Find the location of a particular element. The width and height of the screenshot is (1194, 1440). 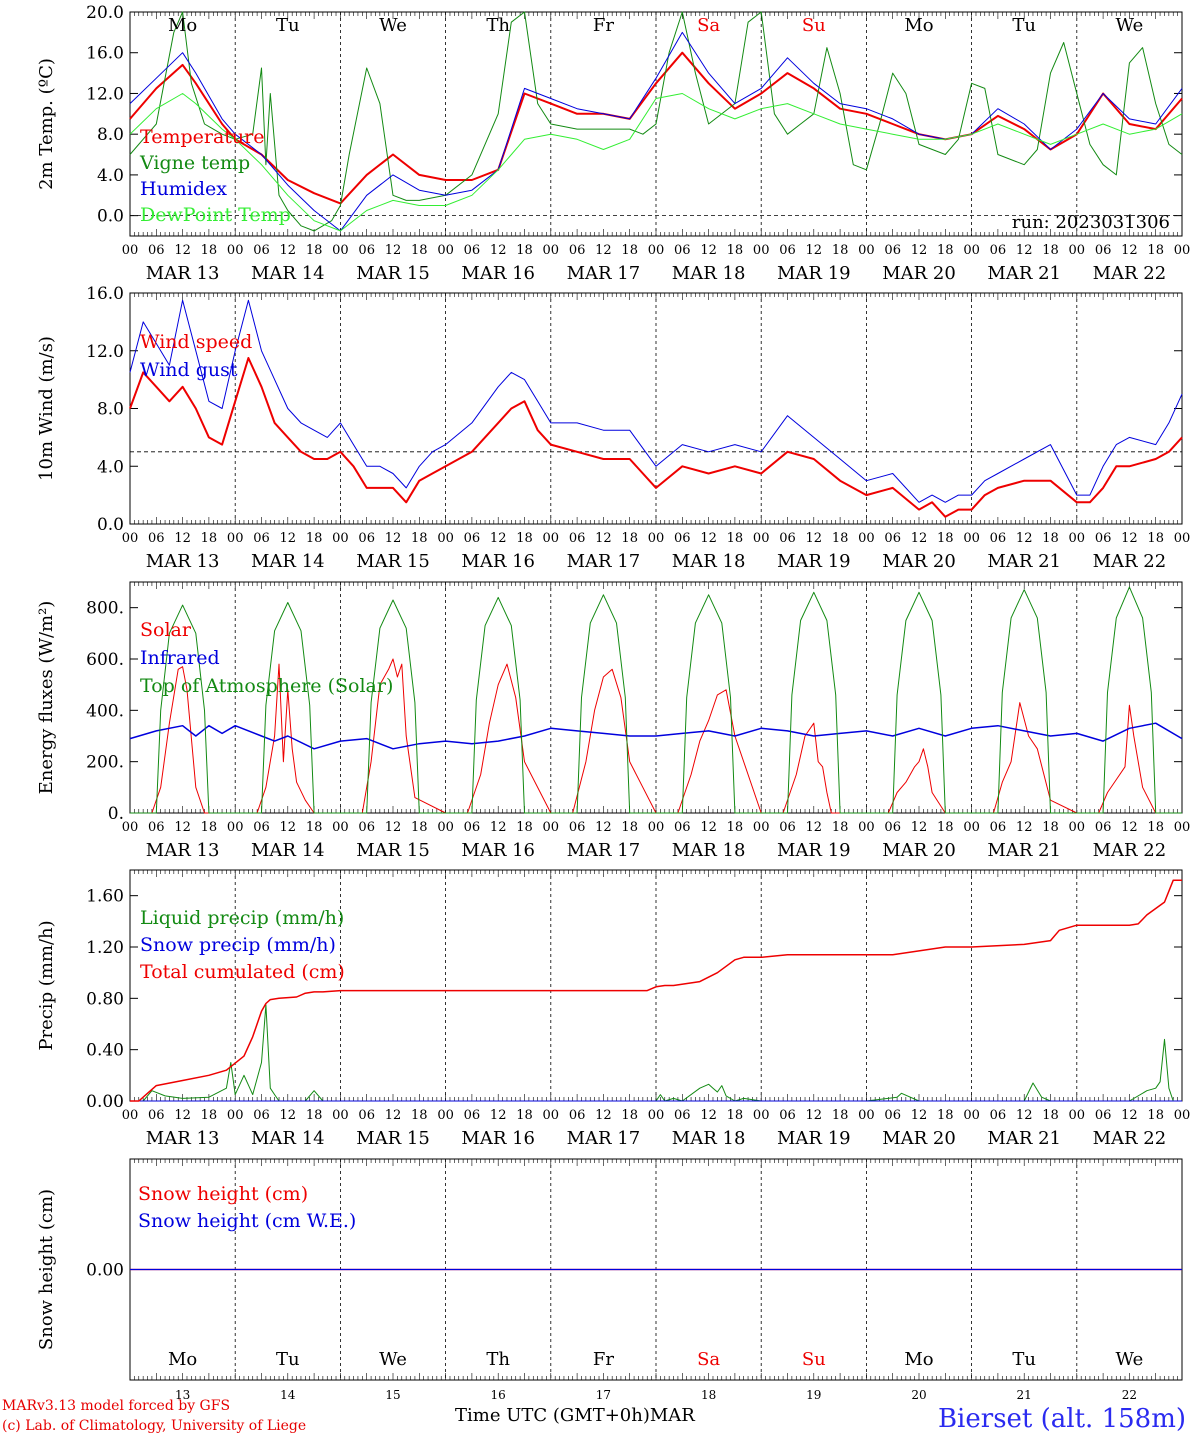

series-line-top-of-atmosphere-solar- is located at coordinates (656, 700).